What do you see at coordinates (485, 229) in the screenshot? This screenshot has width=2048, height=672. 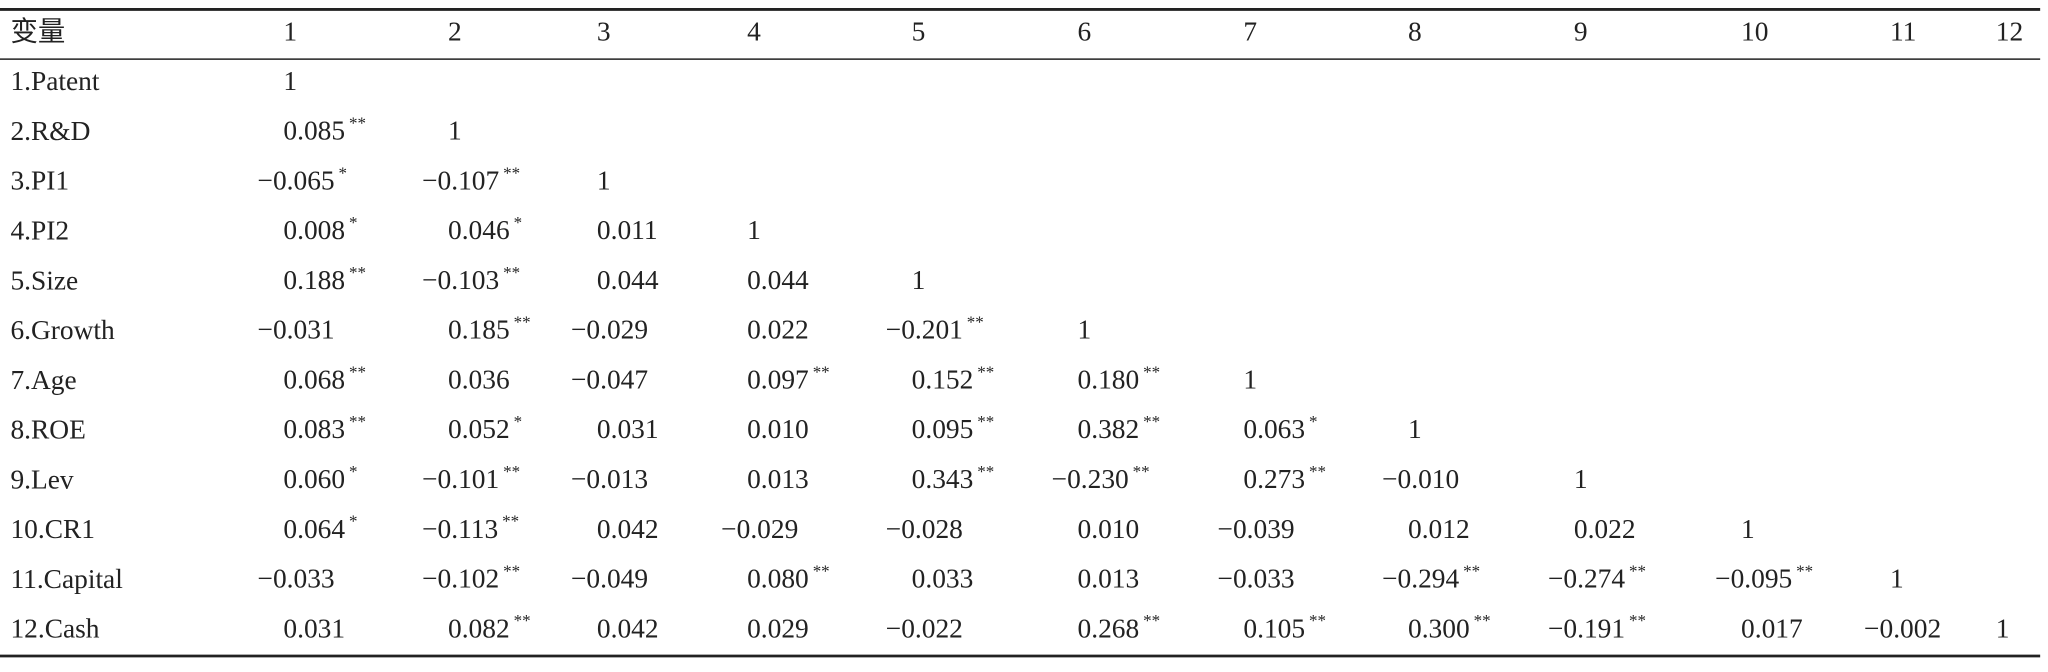 I see `cell: 0.046 *` at bounding box center [485, 229].